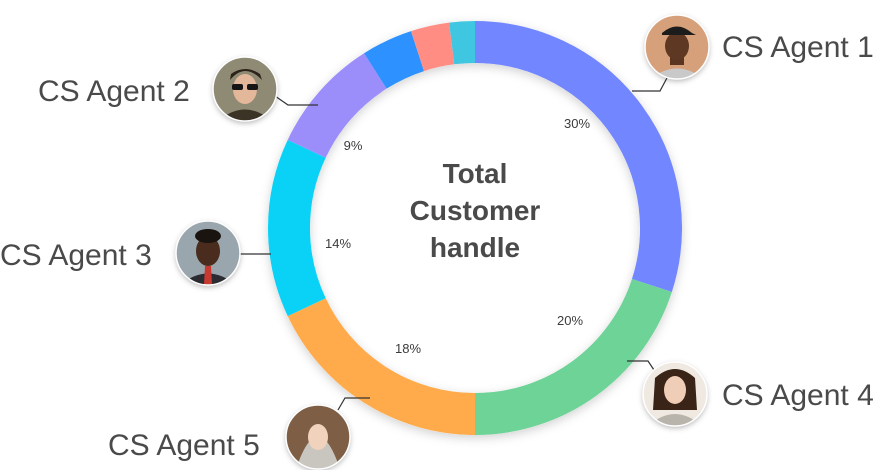 The image size is (881, 470). I want to click on agent-3-avatar-icon, so click(208, 253).